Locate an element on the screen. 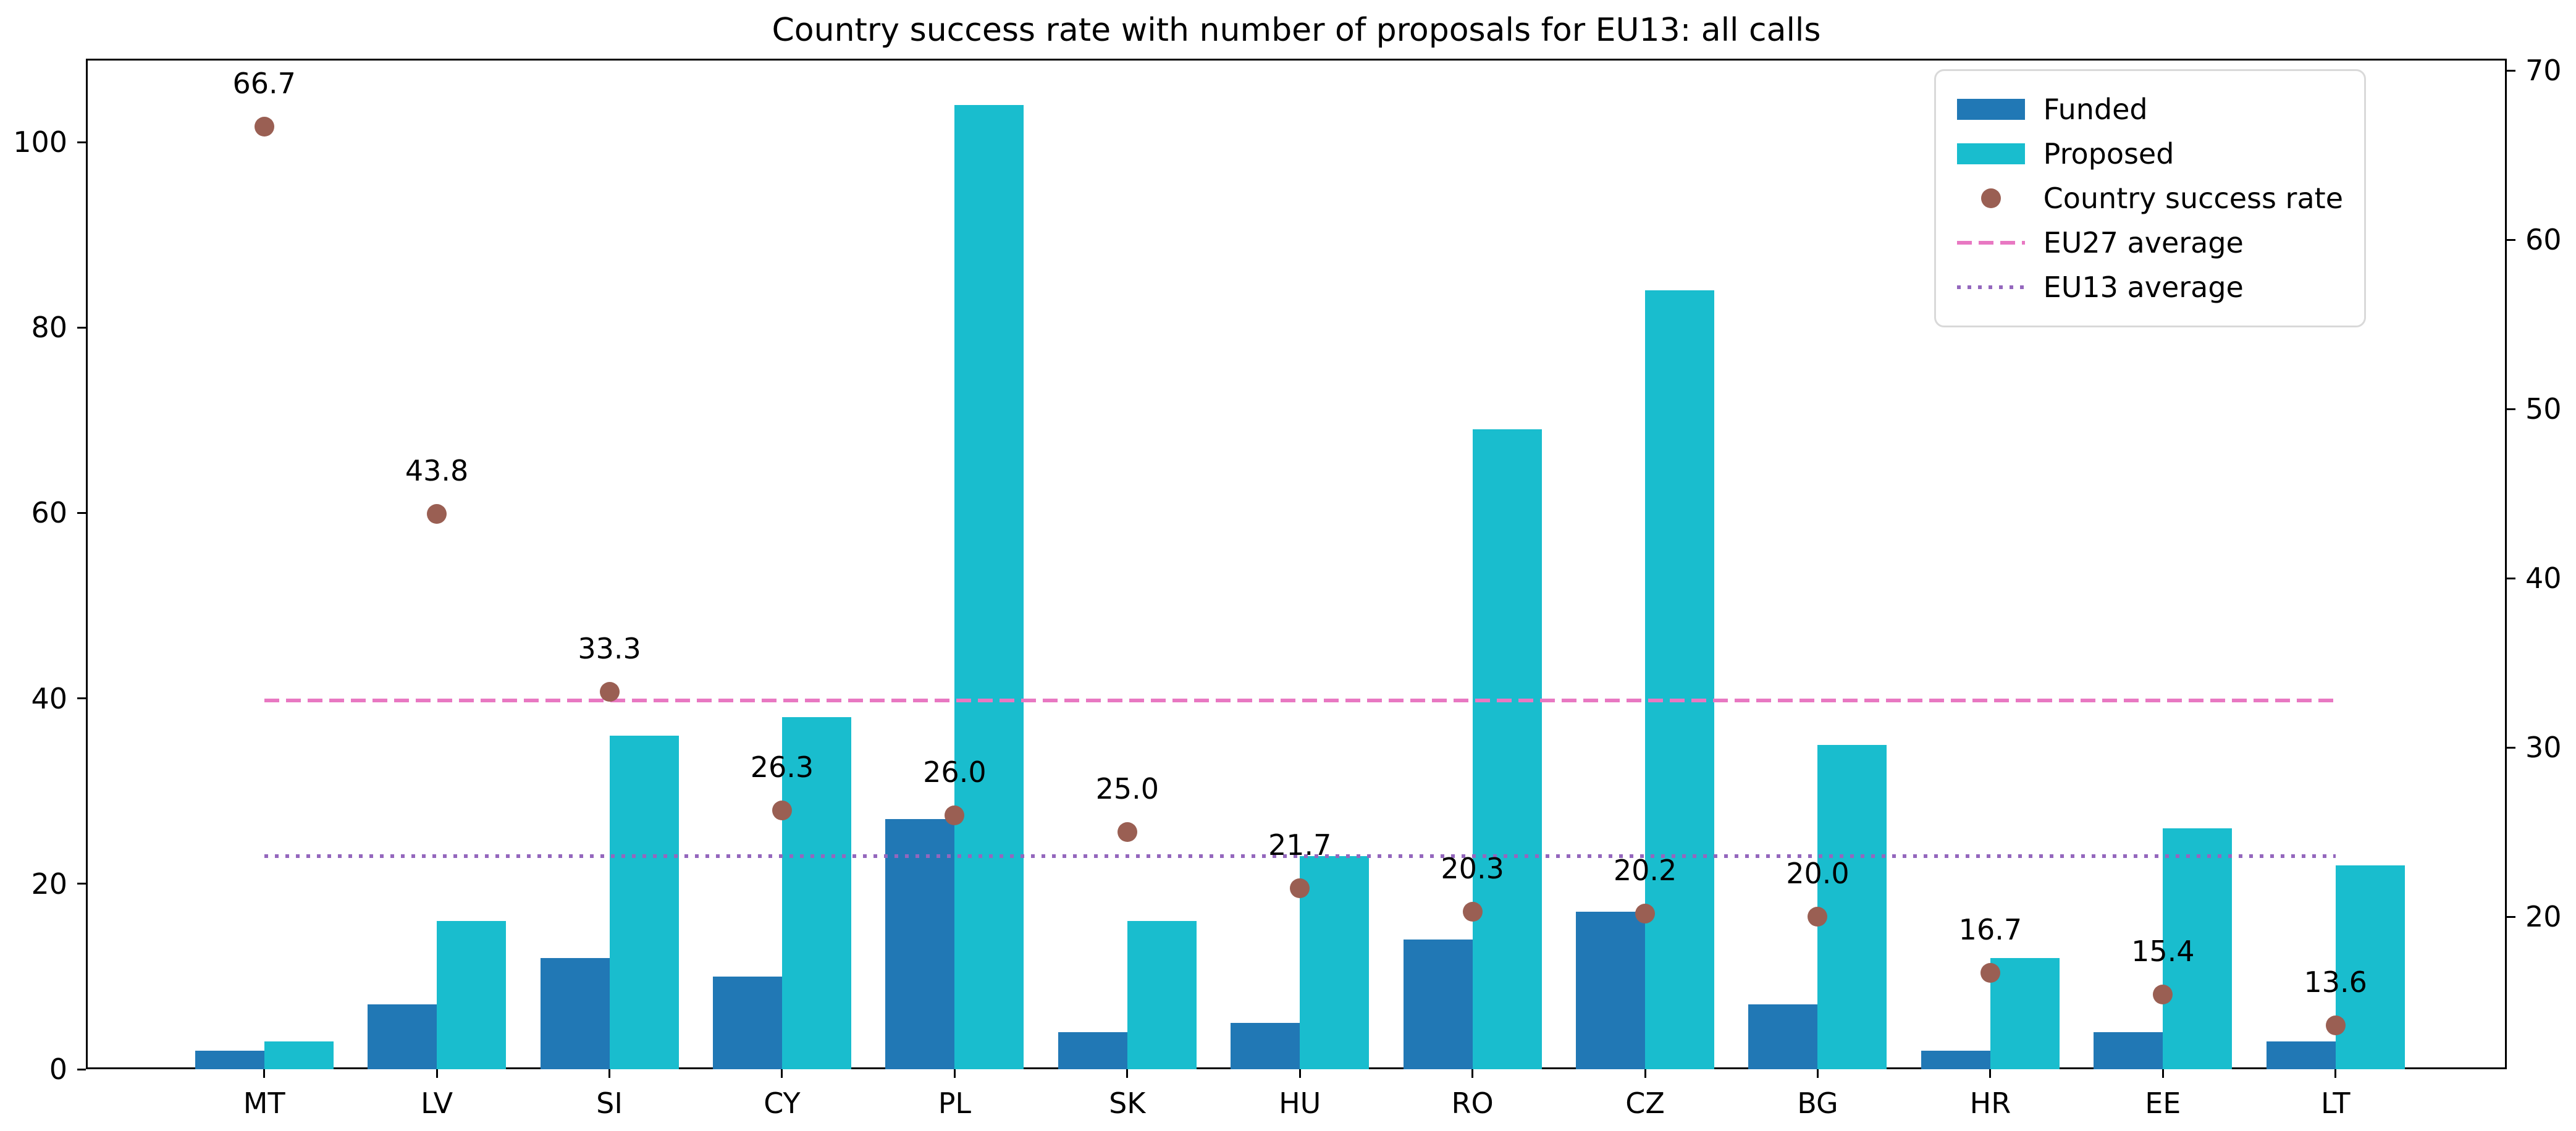 The width and height of the screenshot is (2576, 1131). x-tick-label-HR: HR is located at coordinates (1990, 1103).